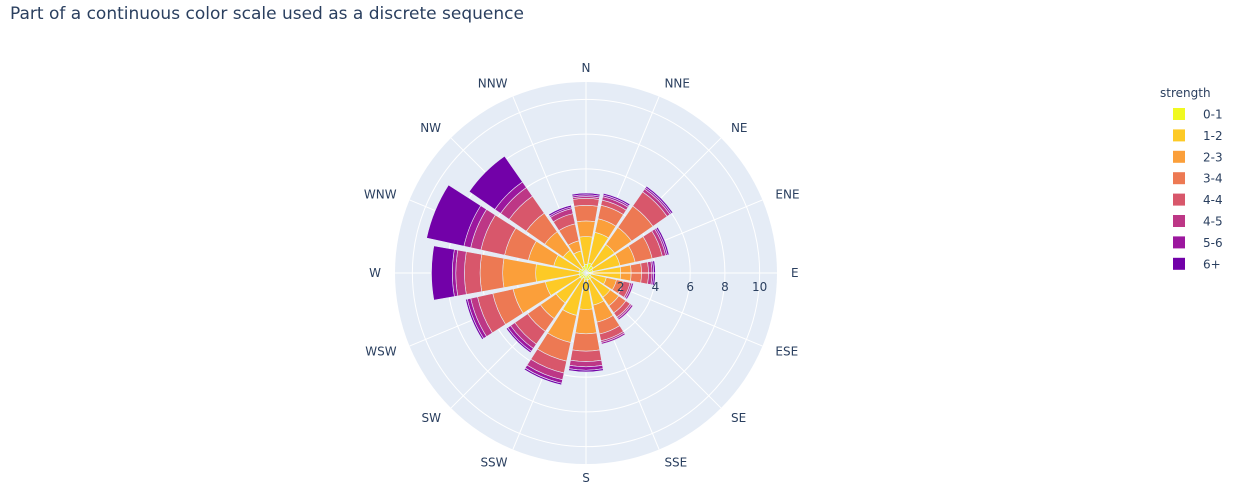 The image size is (1236, 496). What do you see at coordinates (586, 370) in the screenshot?
I see `bar-S-6+` at bounding box center [586, 370].